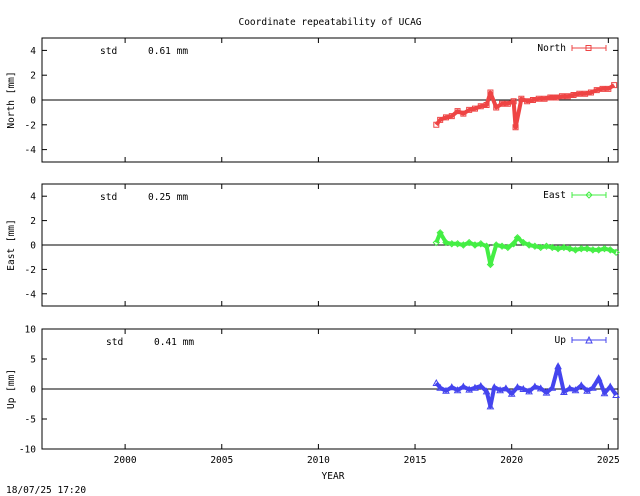 This screenshot has height=496, width=640. Describe the element at coordinates (31, 294) in the screenshot. I see `ytick-label-east: -4` at that location.